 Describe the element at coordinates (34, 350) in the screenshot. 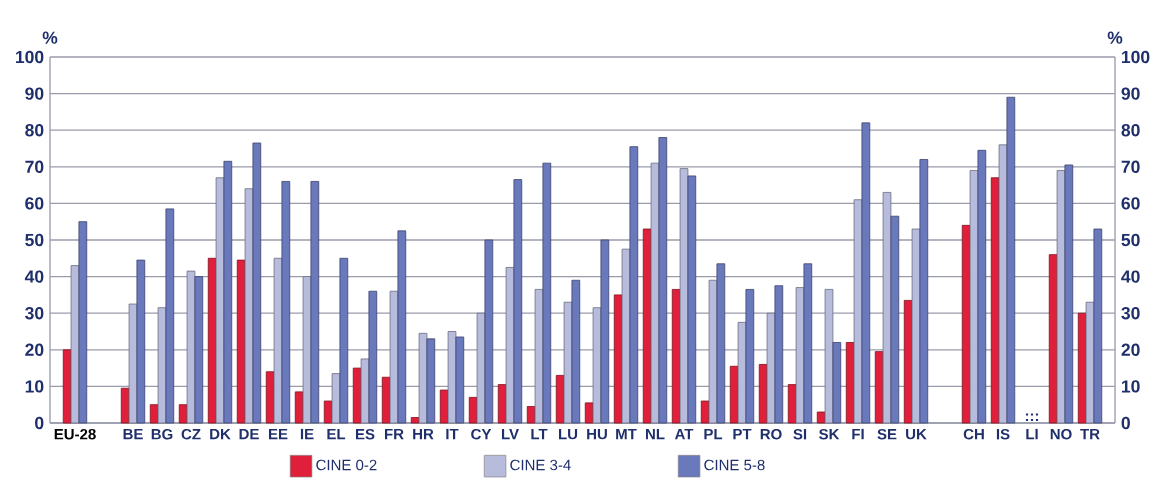

I see `y-tick-label: 20` at that location.